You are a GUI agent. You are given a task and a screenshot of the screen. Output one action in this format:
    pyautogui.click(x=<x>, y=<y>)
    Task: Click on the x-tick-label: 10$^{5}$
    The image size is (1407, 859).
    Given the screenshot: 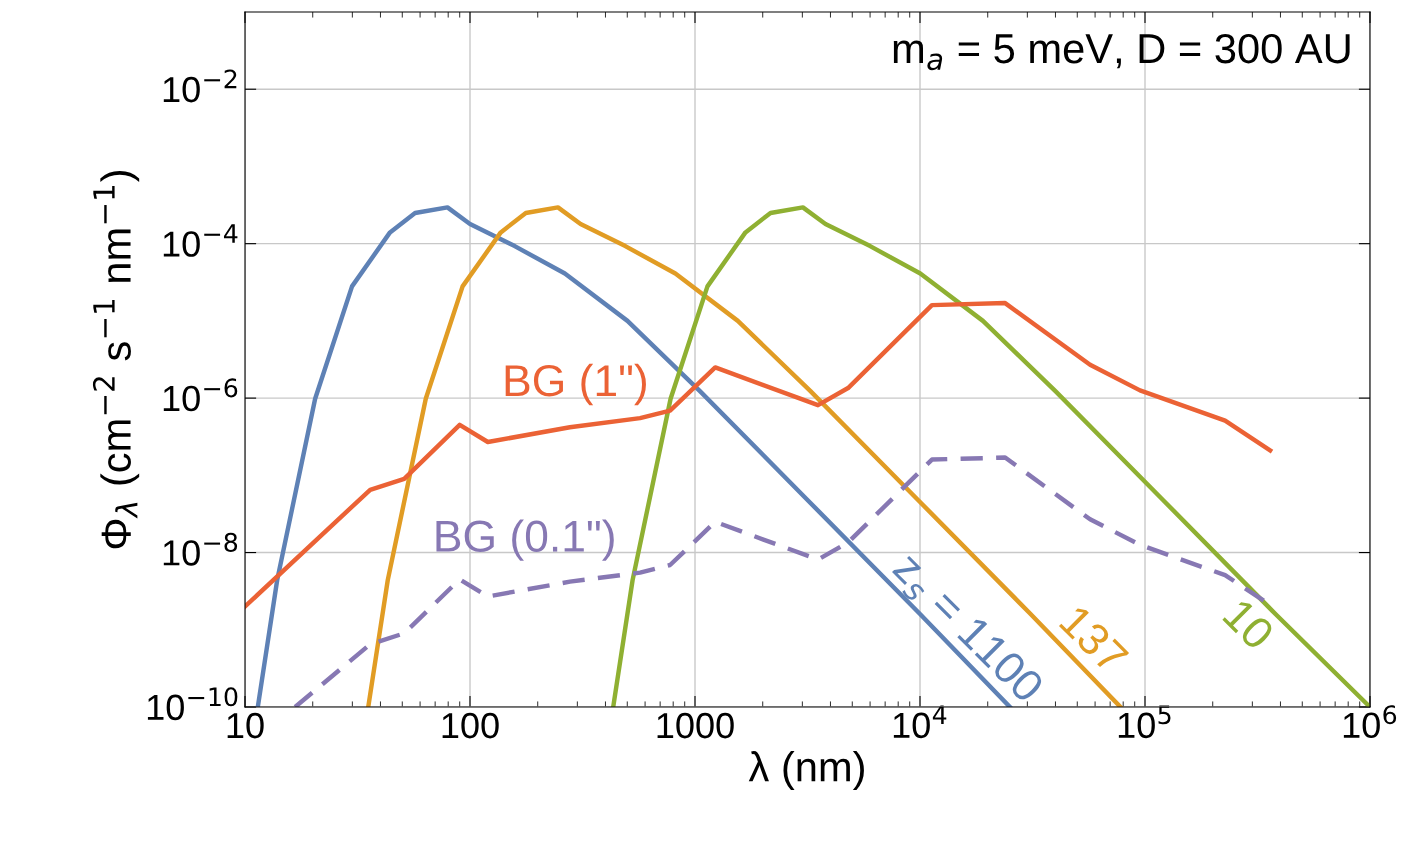 What is the action you would take?
    pyautogui.click(x=1144, y=722)
    